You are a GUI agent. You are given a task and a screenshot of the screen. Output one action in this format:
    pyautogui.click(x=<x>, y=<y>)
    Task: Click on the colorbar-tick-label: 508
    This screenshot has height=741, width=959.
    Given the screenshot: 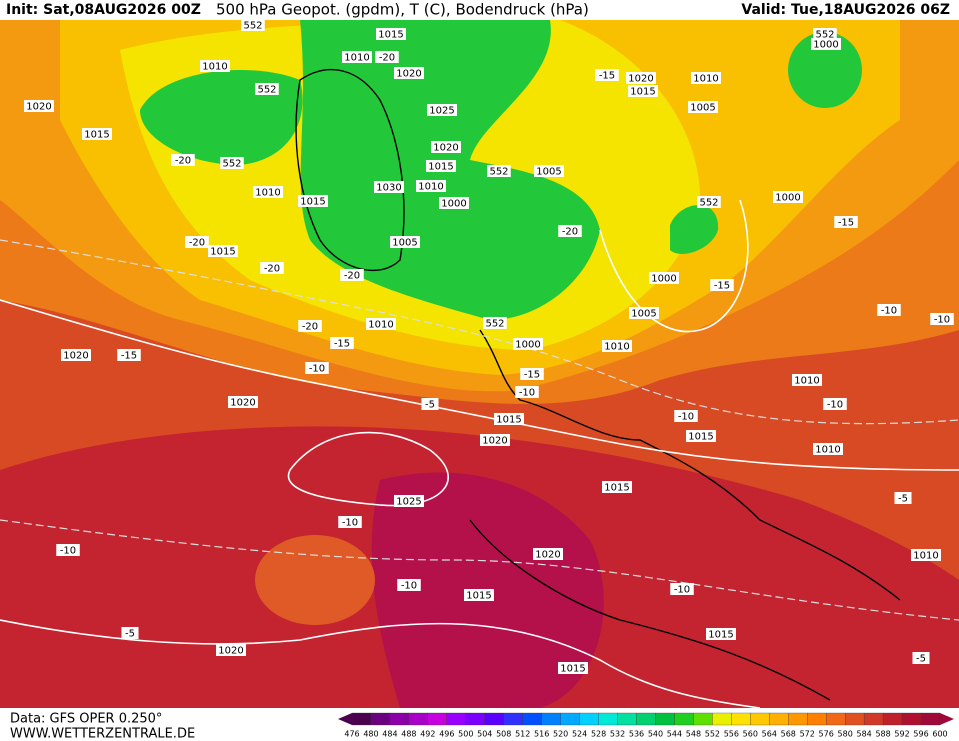 What is the action you would take?
    pyautogui.click(x=503, y=734)
    